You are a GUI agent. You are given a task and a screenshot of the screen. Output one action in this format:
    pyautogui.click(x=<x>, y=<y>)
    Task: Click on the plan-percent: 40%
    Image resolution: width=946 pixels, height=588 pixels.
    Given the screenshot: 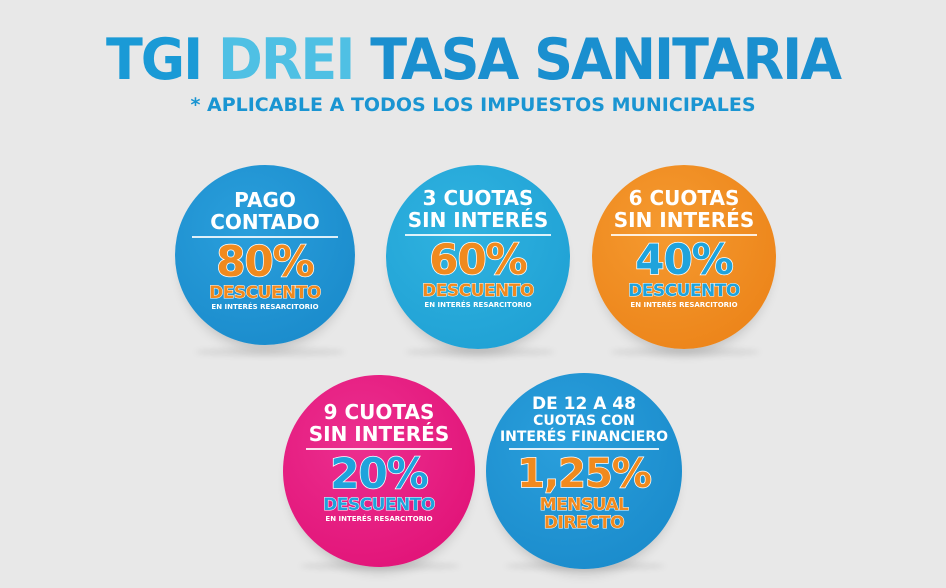 What is the action you would take?
    pyautogui.click(x=684, y=259)
    